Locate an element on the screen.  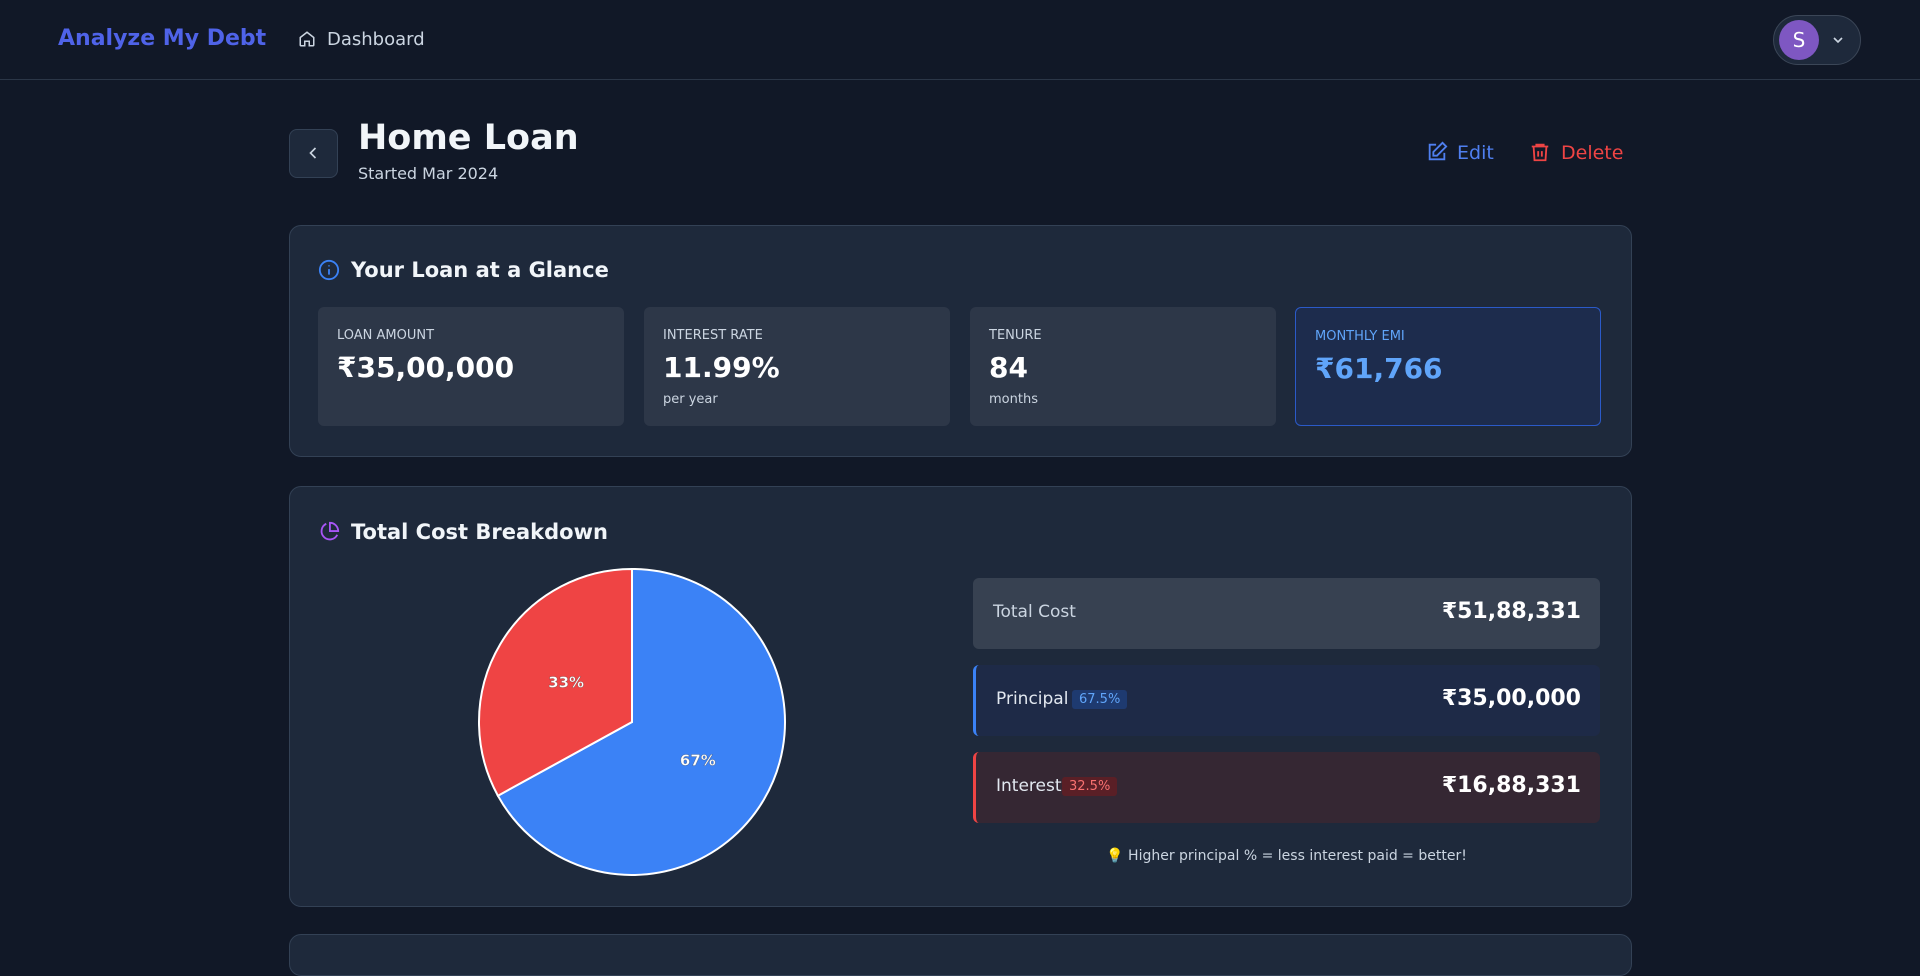
pie-icon is located at coordinates (330, 531).